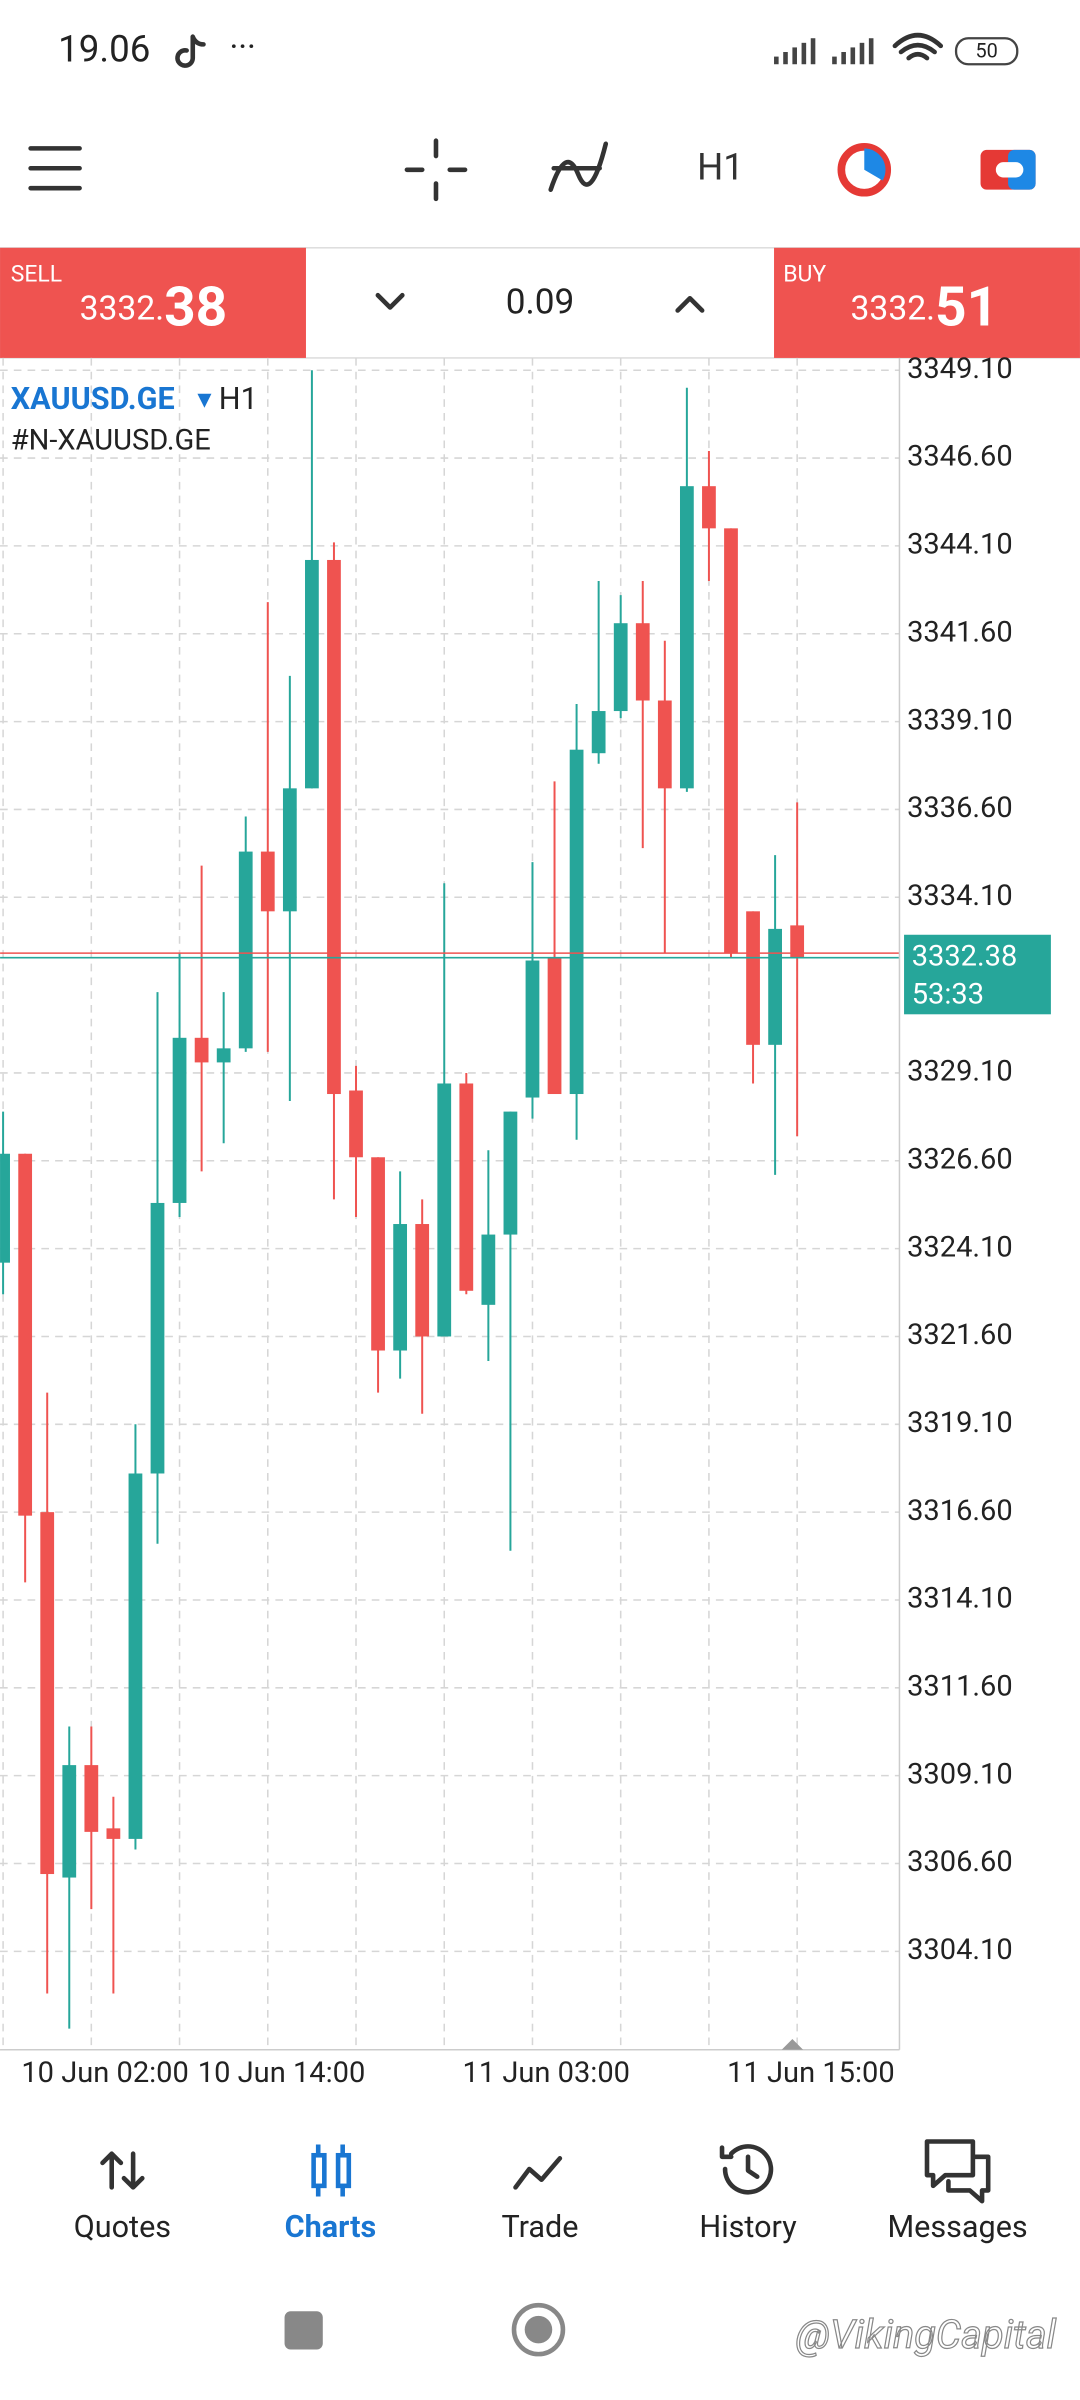  I want to click on system-home, so click(538, 2329).